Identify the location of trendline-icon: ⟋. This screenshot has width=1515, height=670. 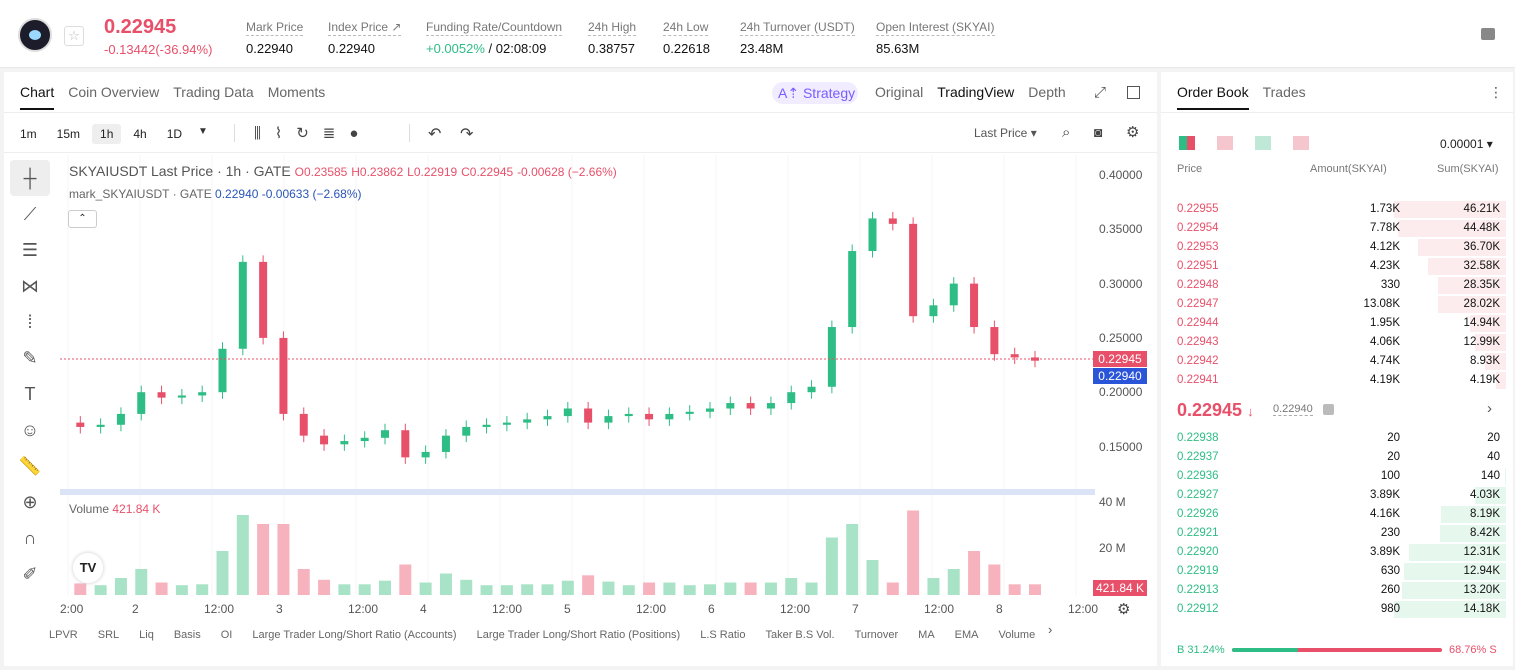
(30, 213).